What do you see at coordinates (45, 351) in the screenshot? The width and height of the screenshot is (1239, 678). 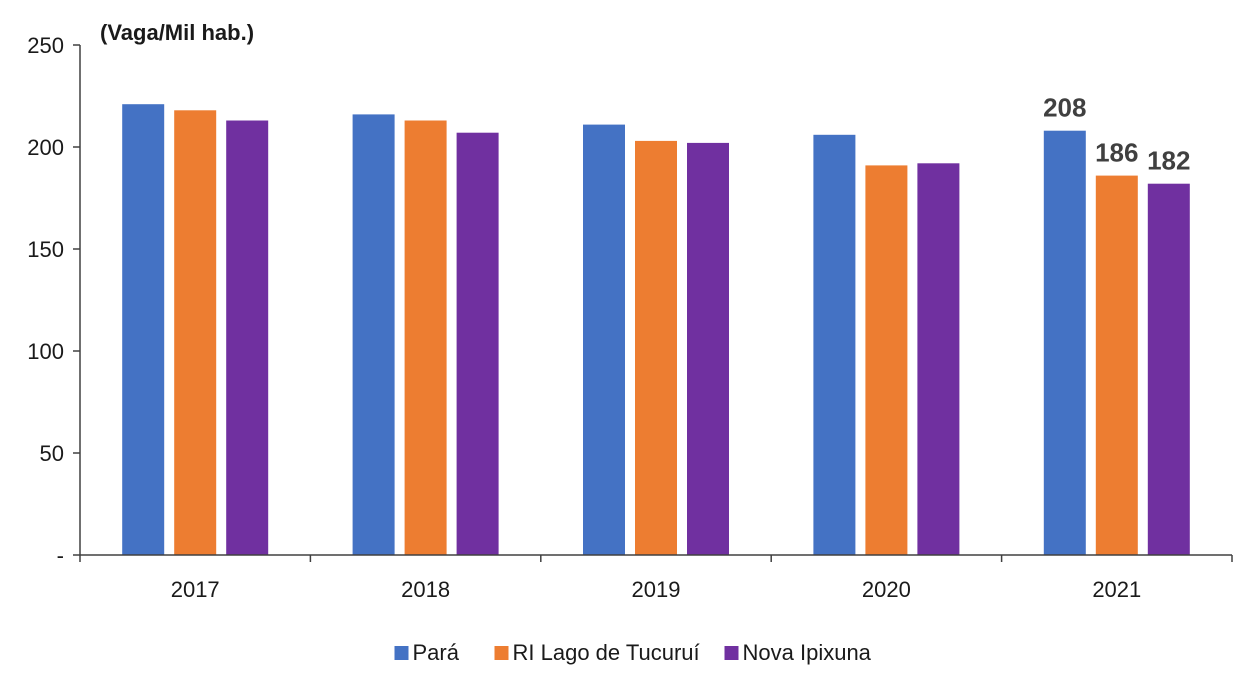 I see `y-tick-label-100: 100` at bounding box center [45, 351].